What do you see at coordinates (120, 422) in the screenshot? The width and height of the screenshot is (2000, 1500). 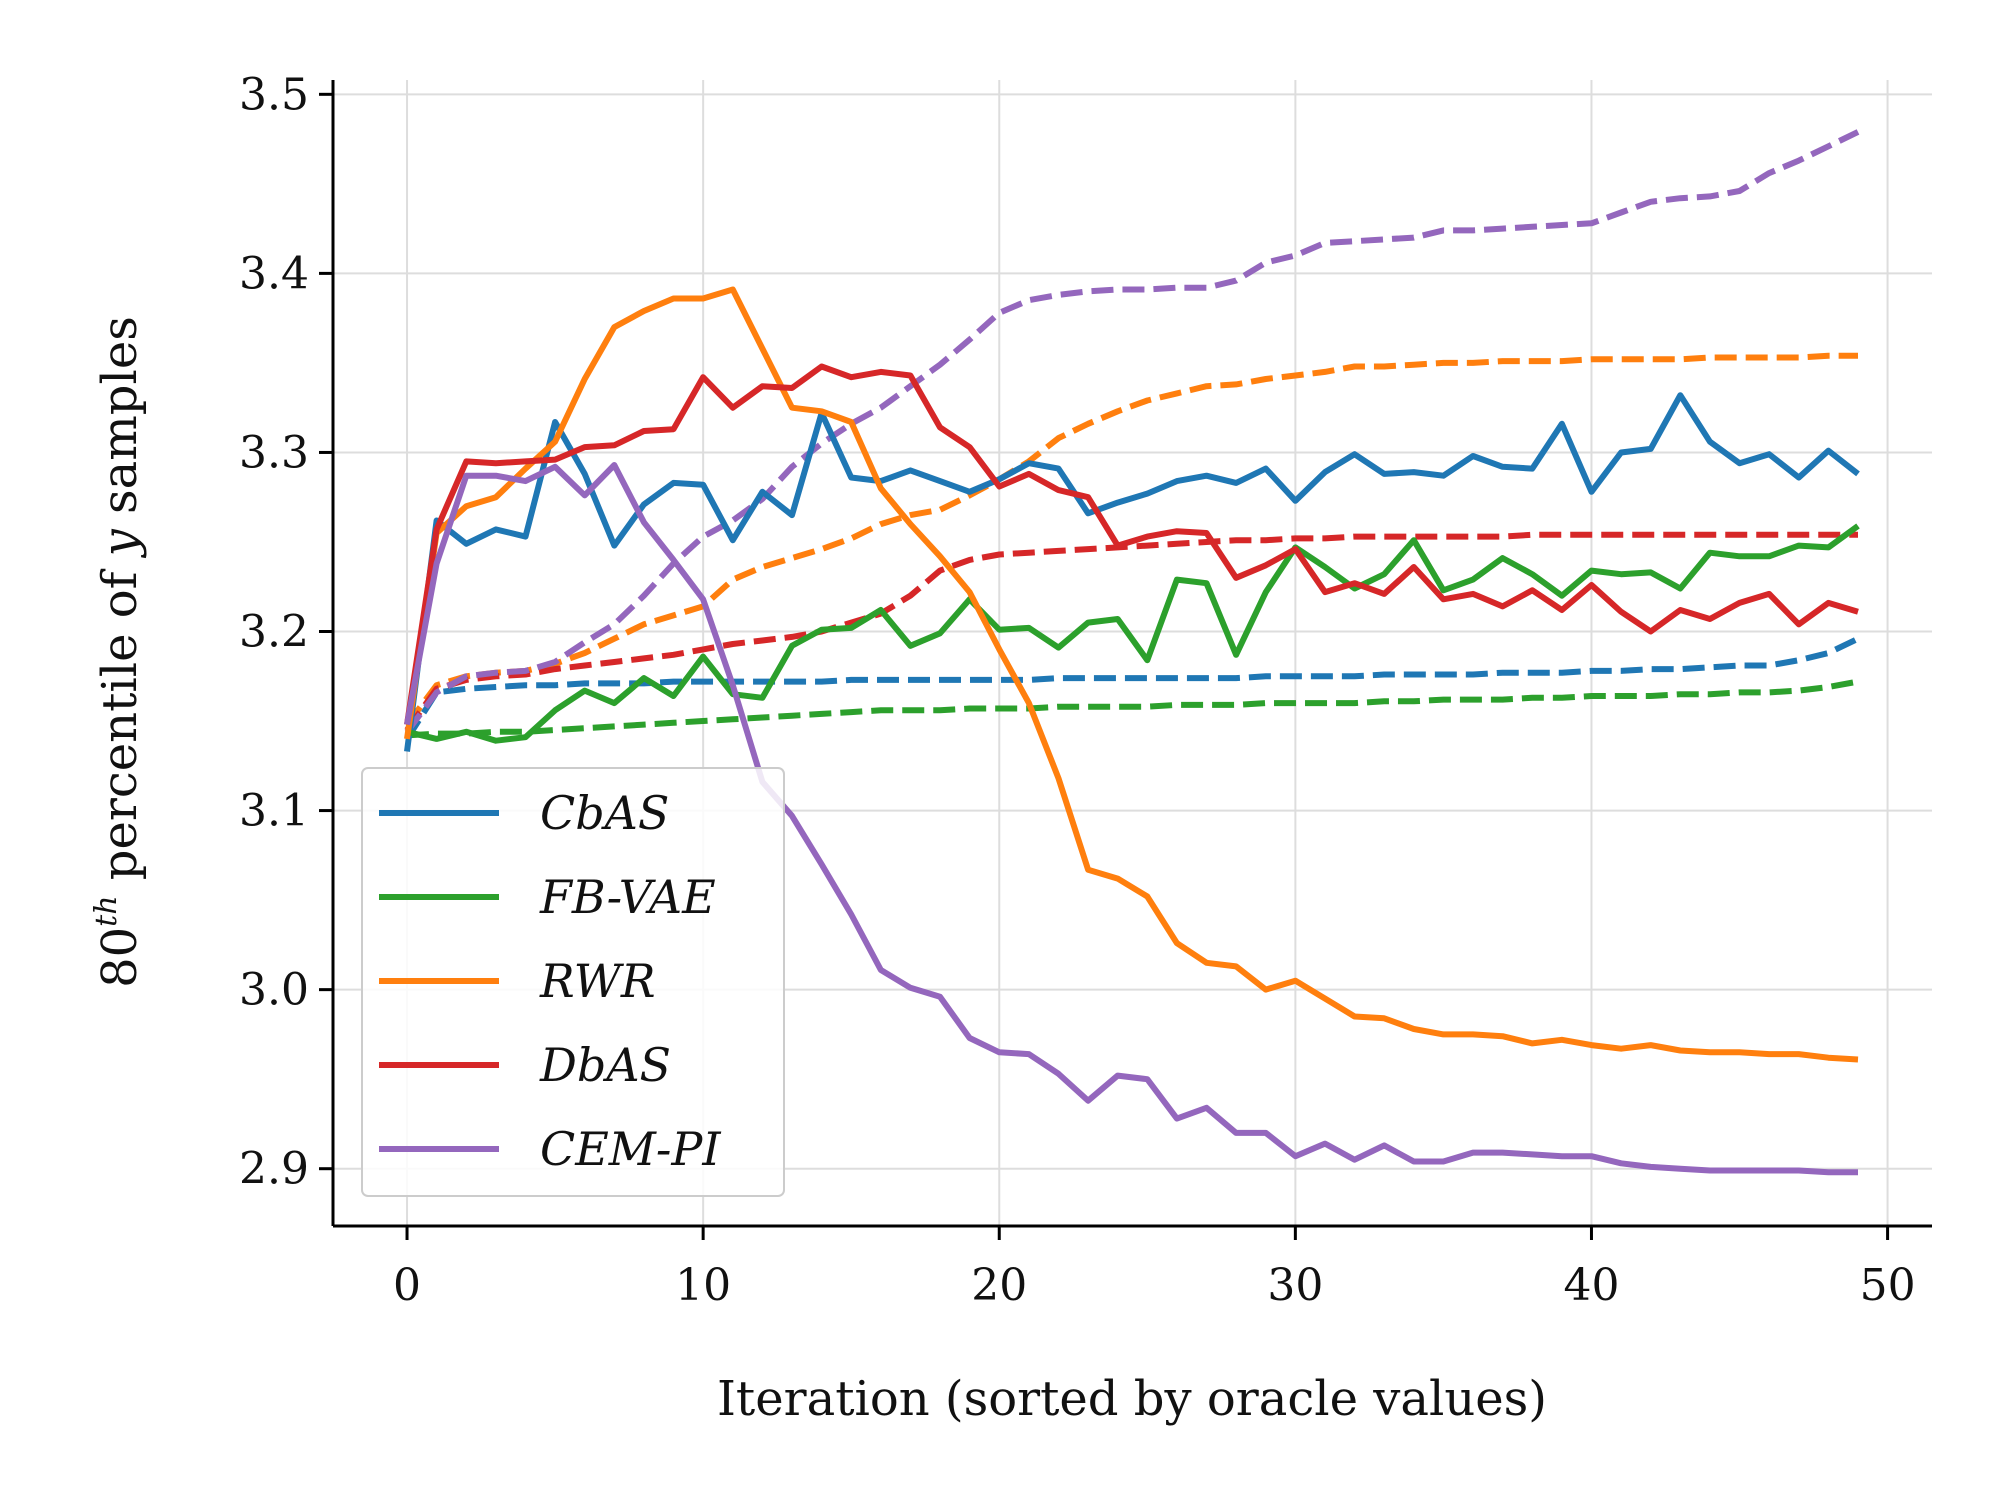 I see `y-label-suffix: samples` at bounding box center [120, 422].